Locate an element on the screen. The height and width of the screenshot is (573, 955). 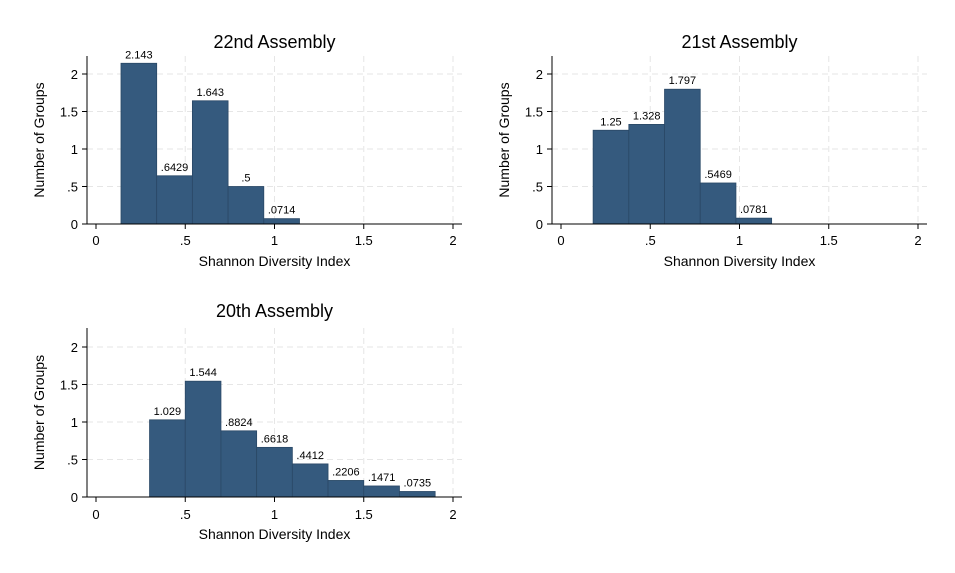
bar-value-label: .6429 is located at coordinates (175, 168).